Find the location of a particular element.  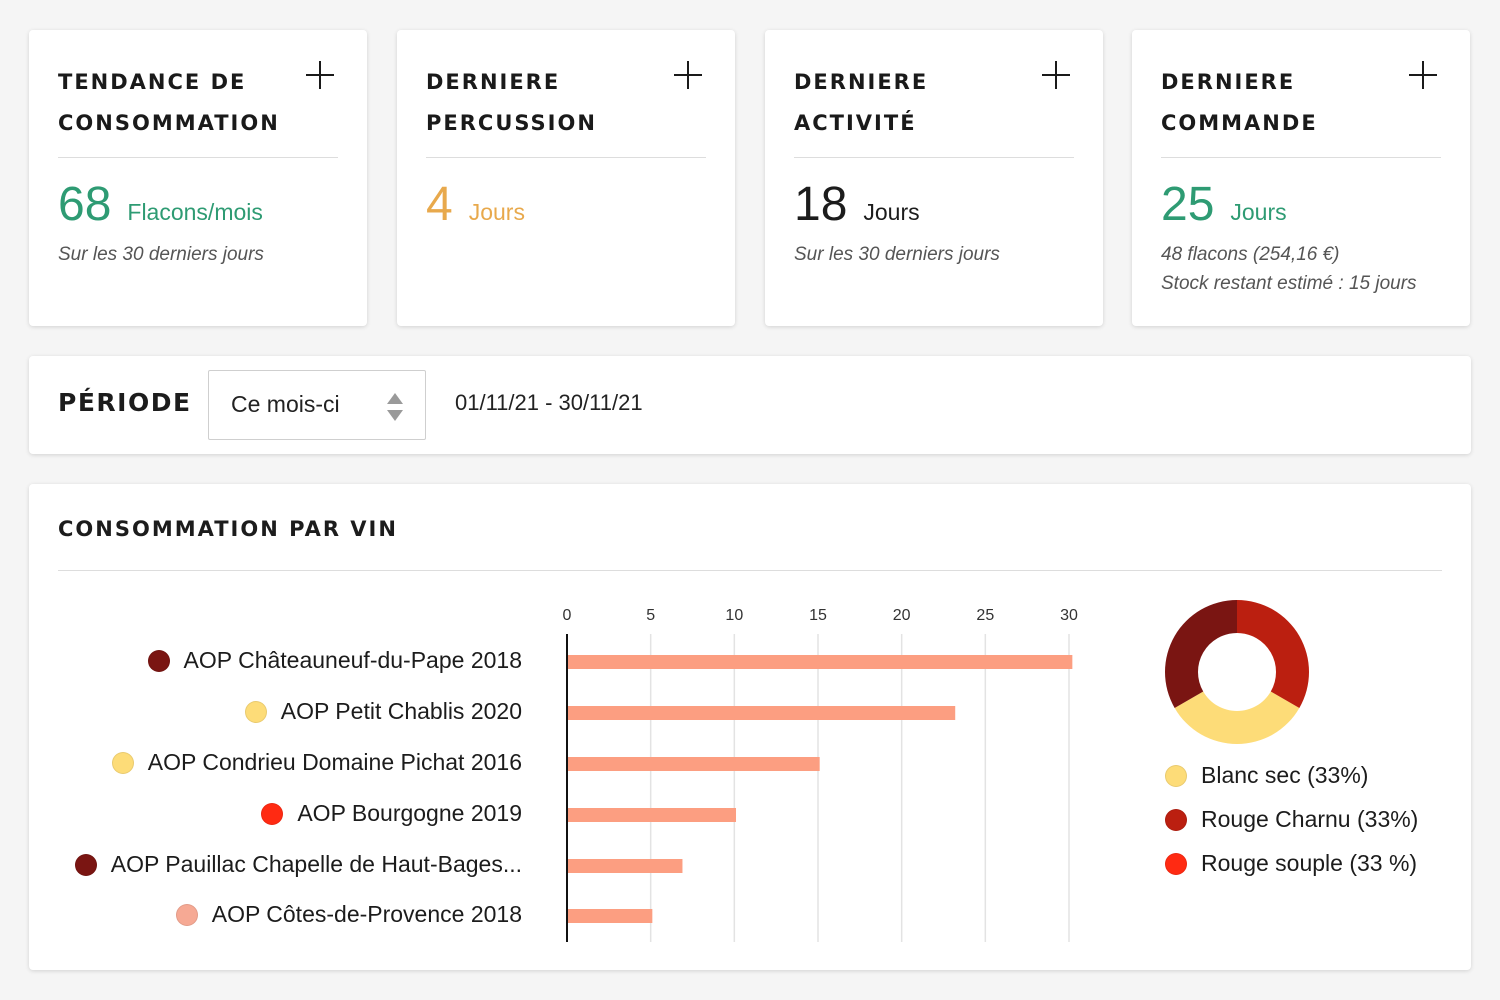

x-tick-label: 25 is located at coordinates (985, 615).